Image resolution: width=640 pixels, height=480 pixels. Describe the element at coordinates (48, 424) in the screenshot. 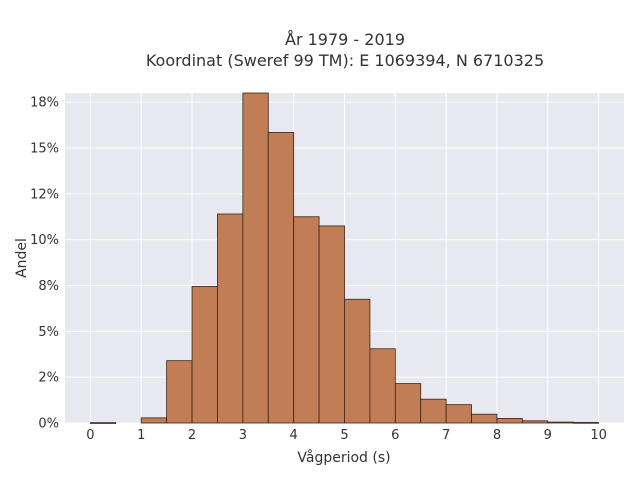

I see `y-tick-label: 0%` at that location.